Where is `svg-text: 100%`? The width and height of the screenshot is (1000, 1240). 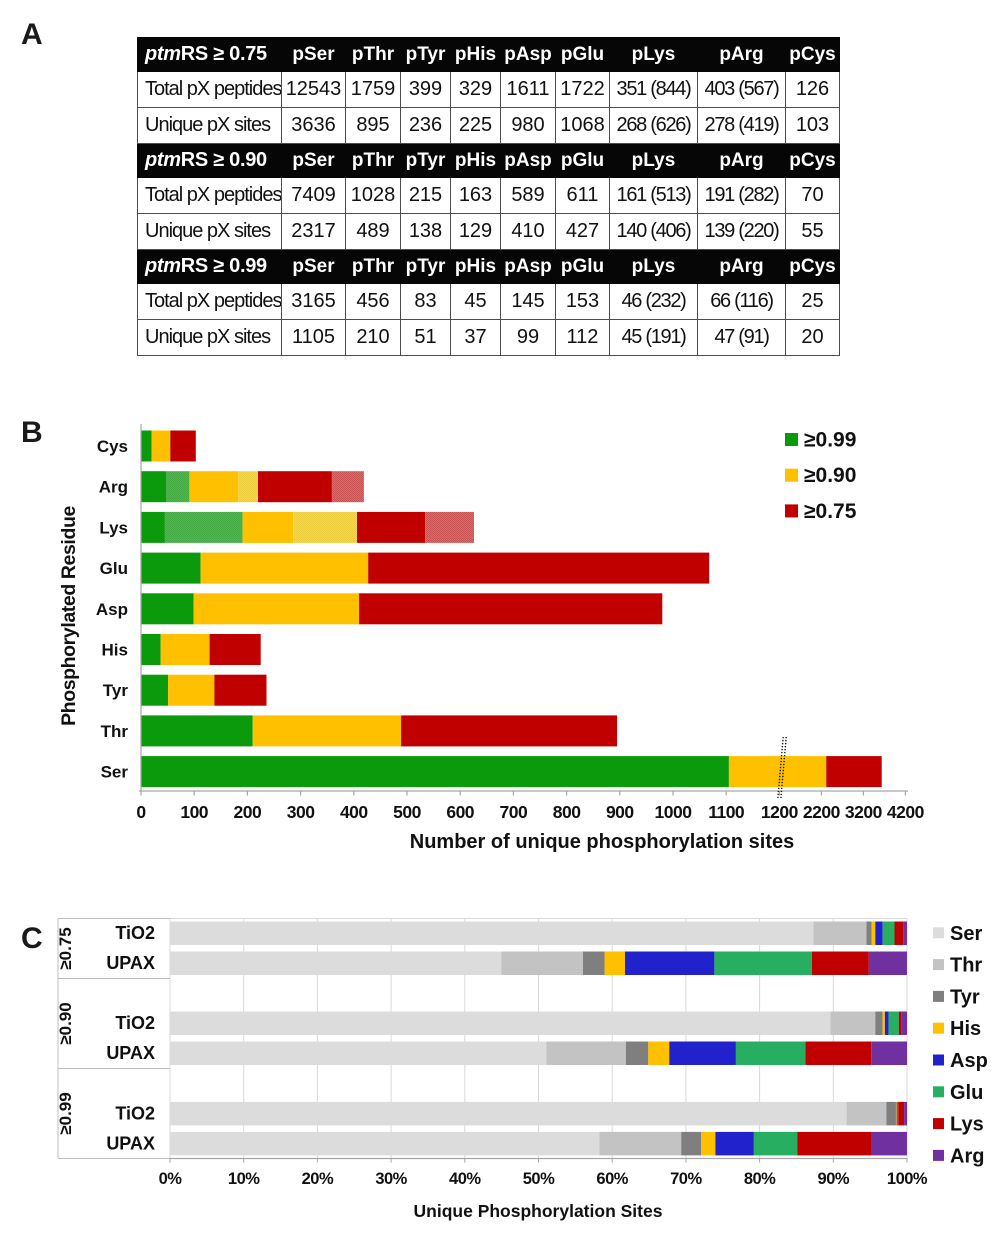 svg-text: 100% is located at coordinates (907, 1179).